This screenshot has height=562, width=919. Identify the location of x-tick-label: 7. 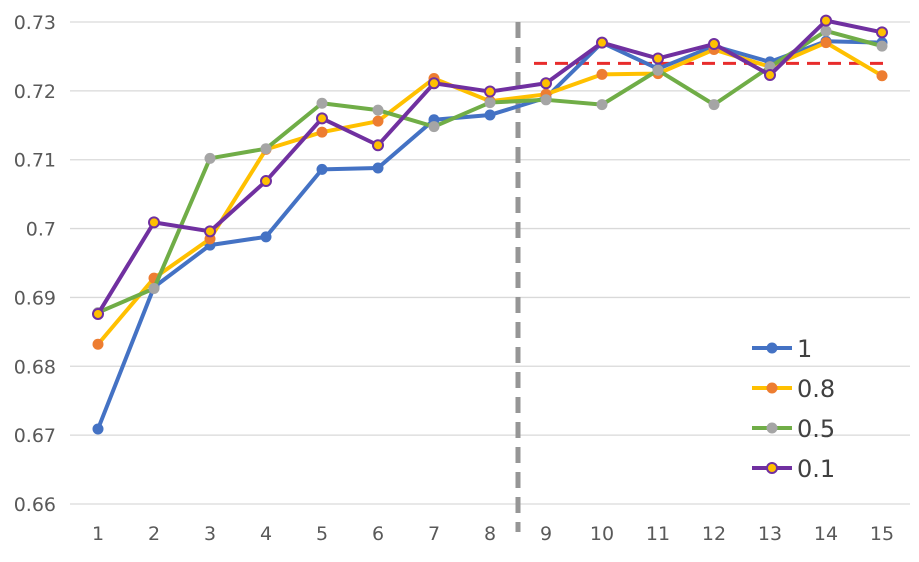
(434, 534).